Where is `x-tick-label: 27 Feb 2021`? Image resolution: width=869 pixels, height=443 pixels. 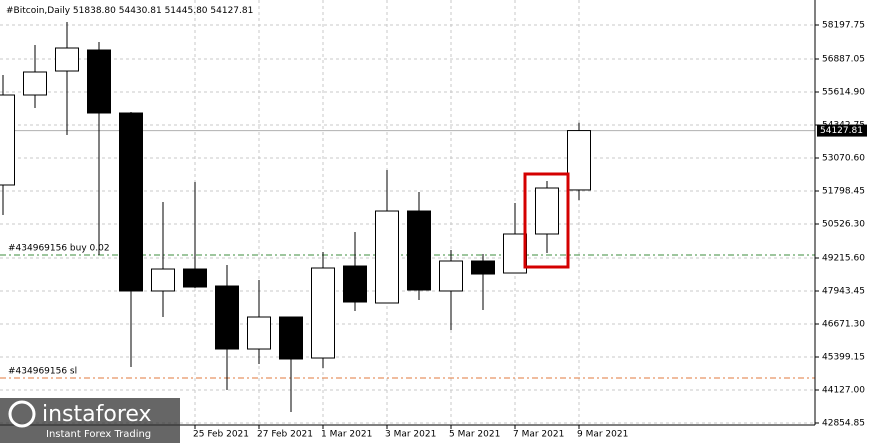 x-tick-label: 27 Feb 2021 is located at coordinates (285, 435).